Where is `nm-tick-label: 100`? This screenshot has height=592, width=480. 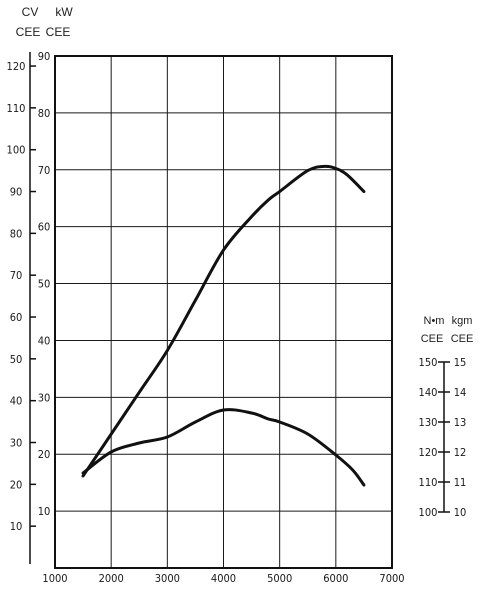 nm-tick-label: 100 is located at coordinates (428, 512).